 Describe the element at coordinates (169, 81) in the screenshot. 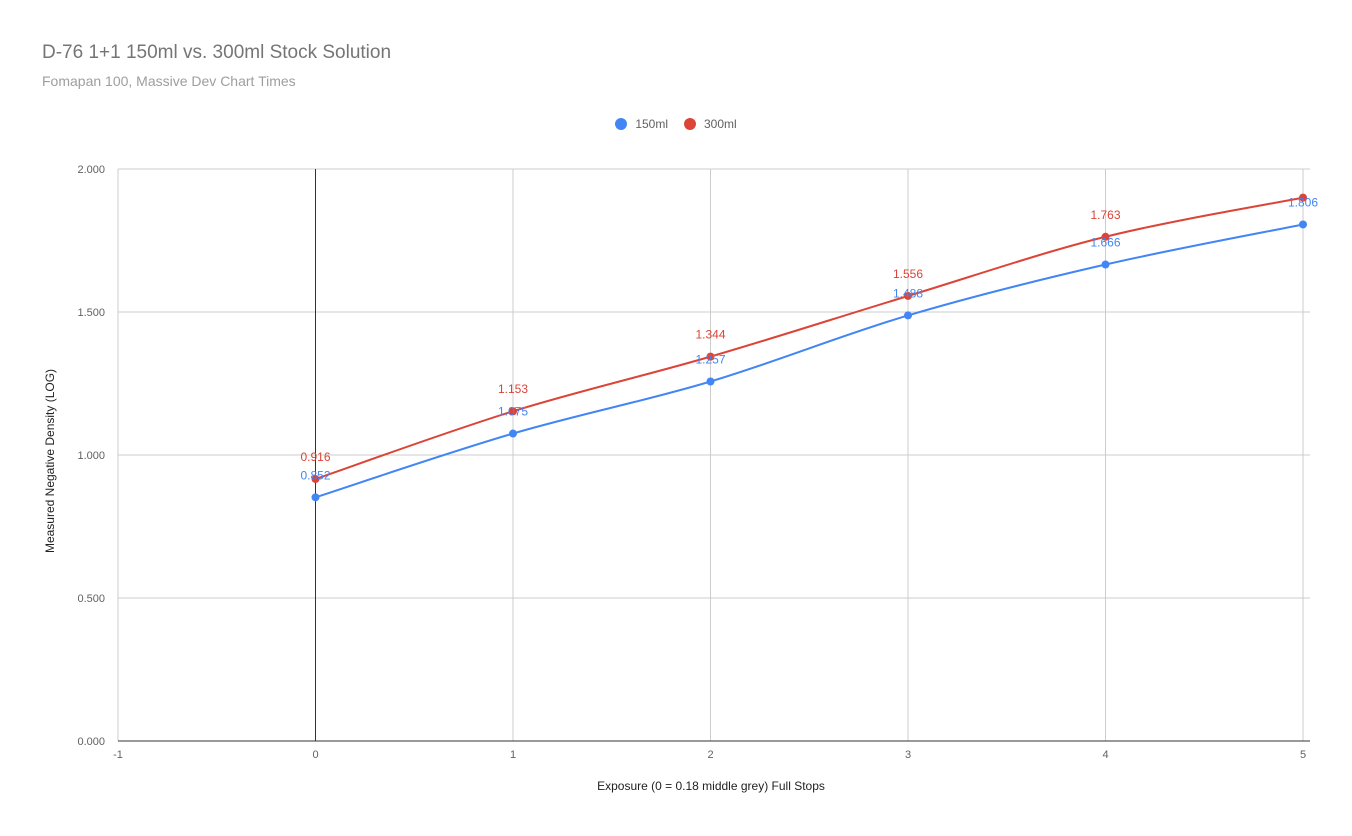

I see `chart-subtitle: Fomapan 100, Massive Dev Chart Times` at that location.